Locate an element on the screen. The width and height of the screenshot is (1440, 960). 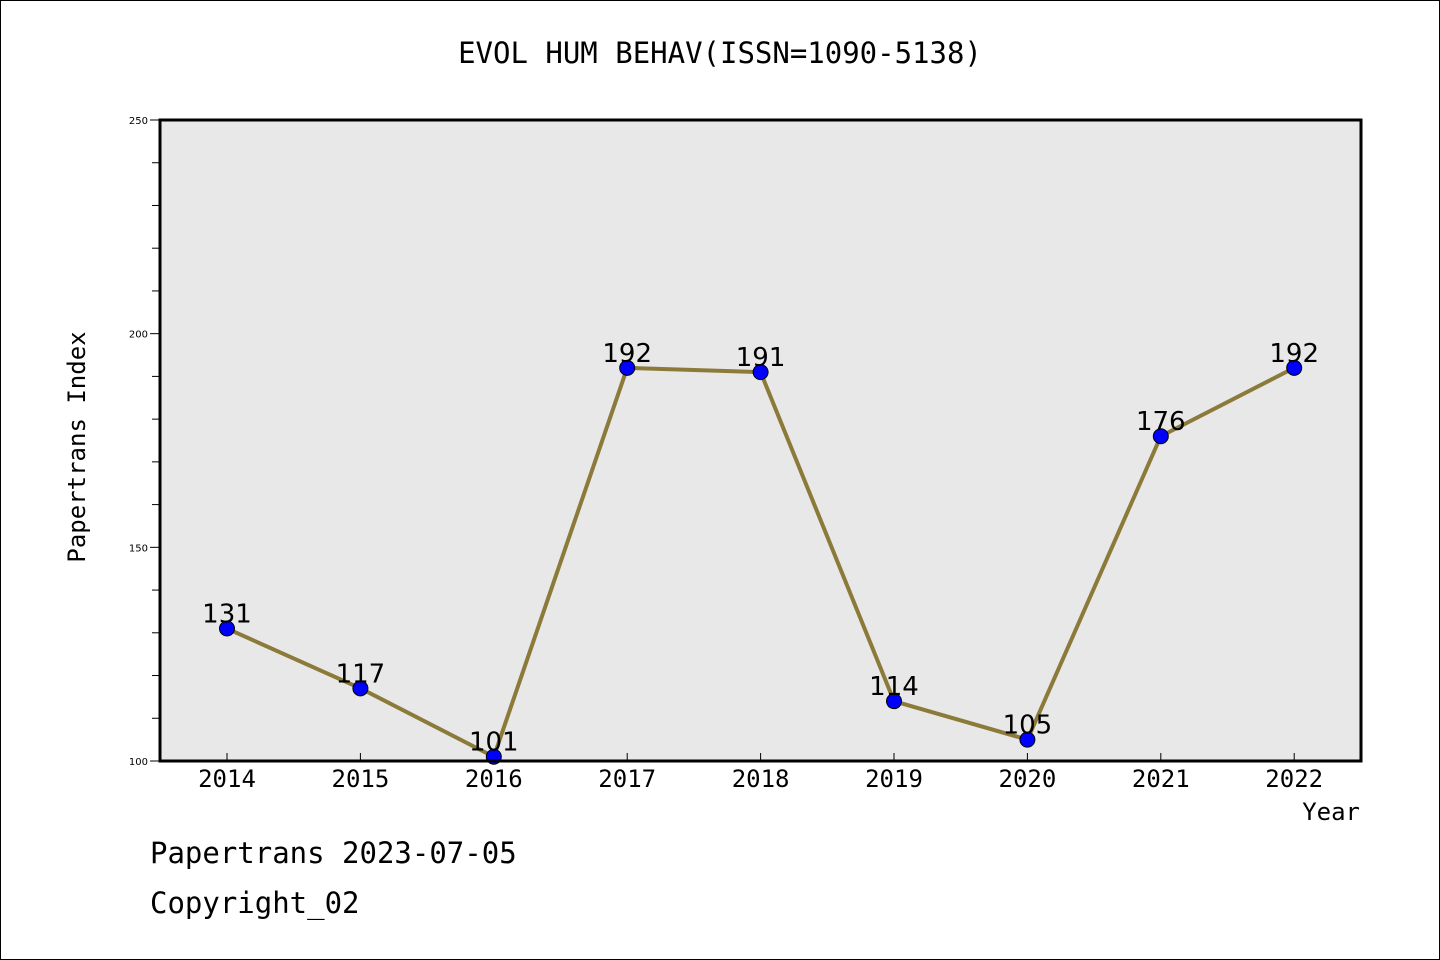
data-label: 176 is located at coordinates (1161, 422).